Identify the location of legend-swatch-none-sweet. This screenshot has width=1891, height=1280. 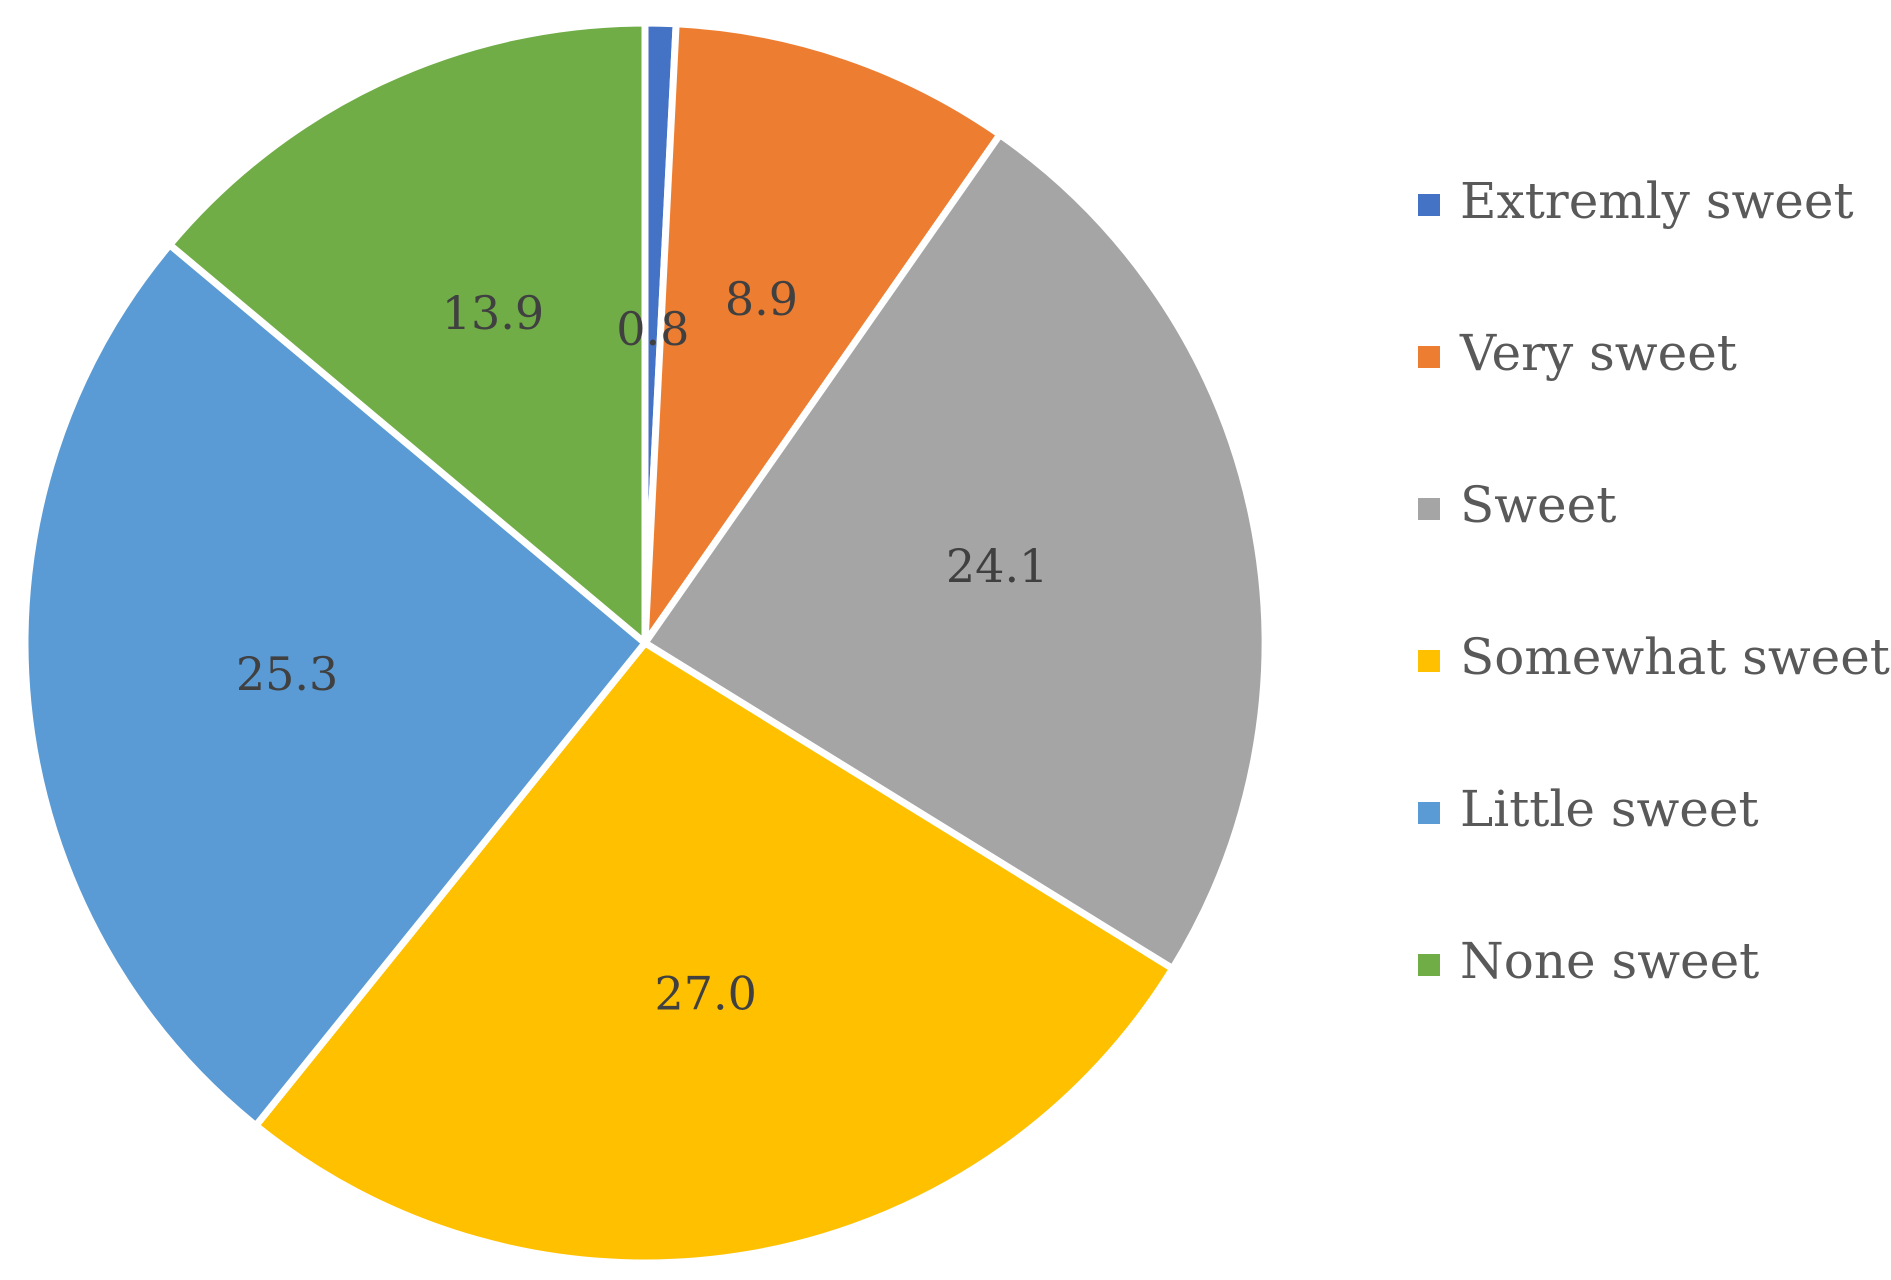
(1429, 965).